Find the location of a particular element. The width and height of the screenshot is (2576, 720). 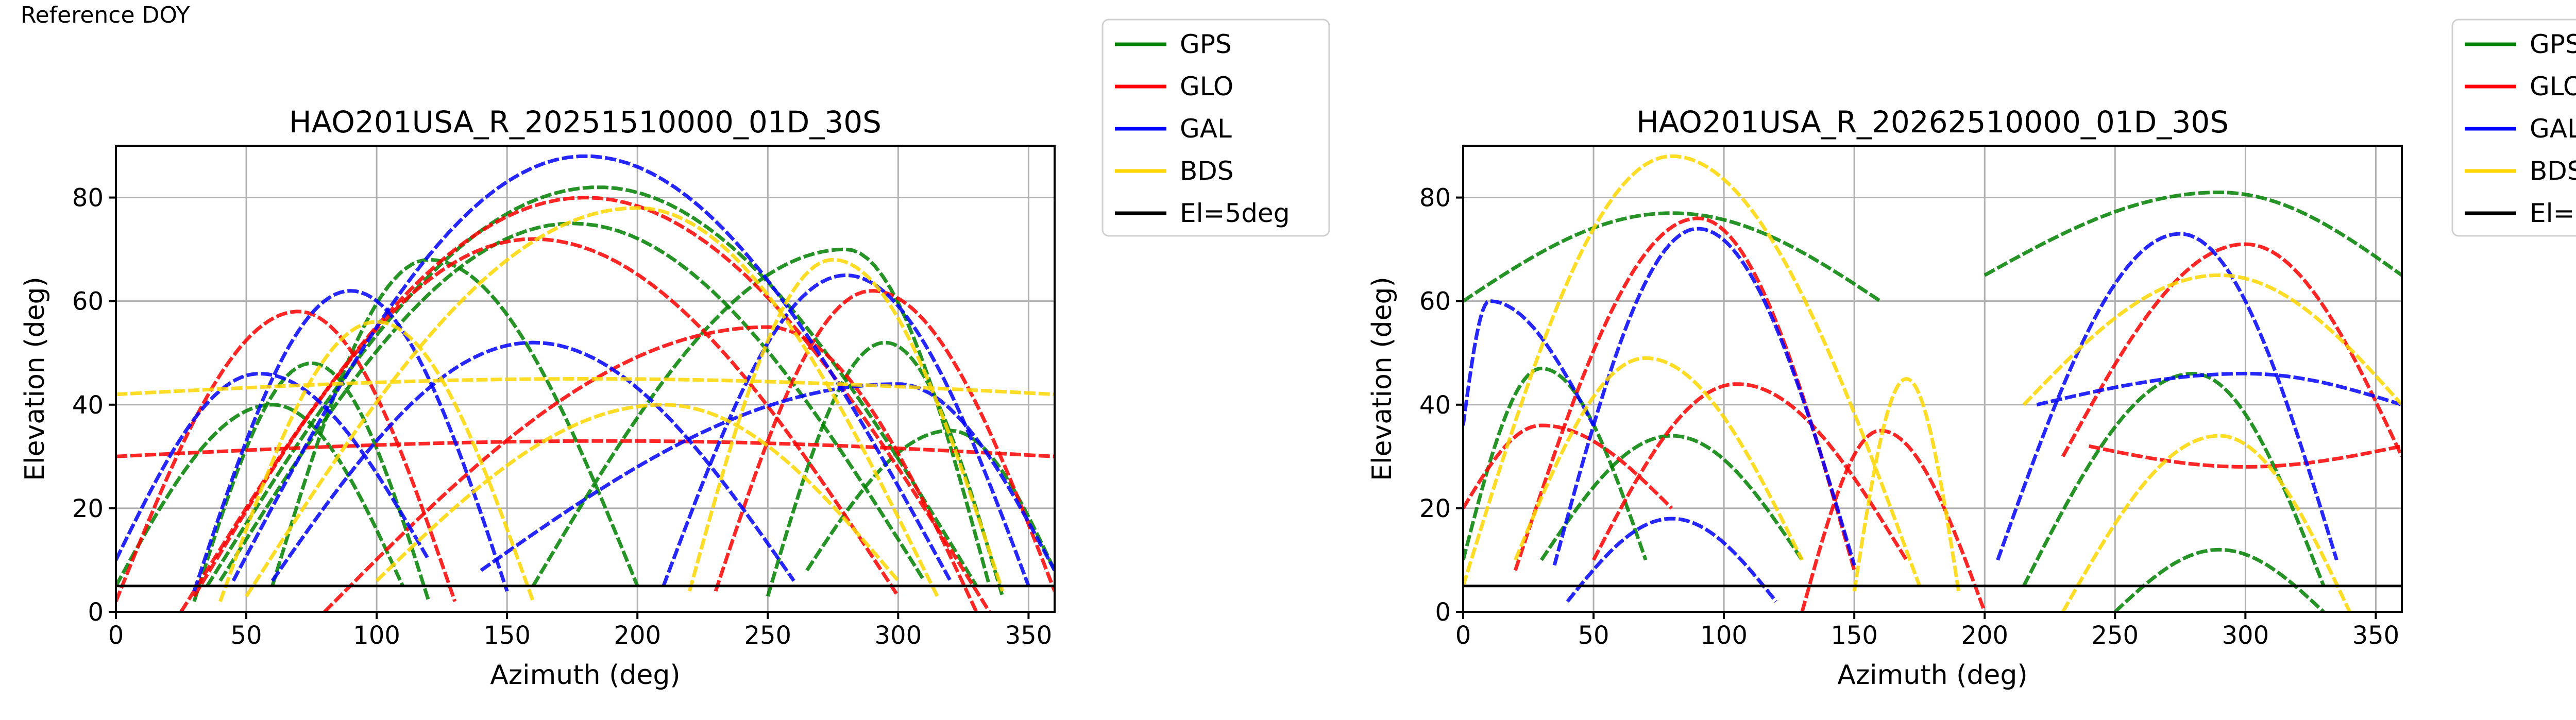

chart-title: HAO201USA_R_20262510000_01D_30S is located at coordinates (1932, 122).